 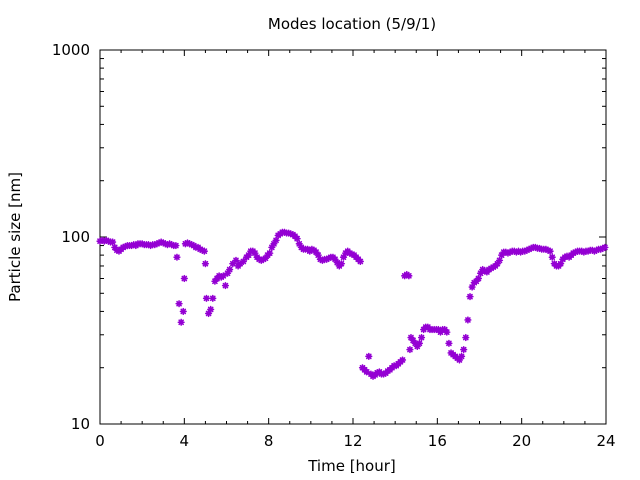 I want to click on x-tick-label: 24, so click(x=605, y=441).